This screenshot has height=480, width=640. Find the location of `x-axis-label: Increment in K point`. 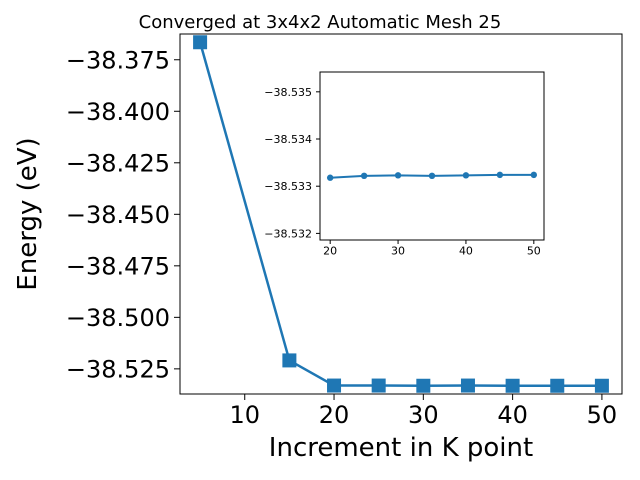

x-axis-label: Increment in K point is located at coordinates (401, 448).